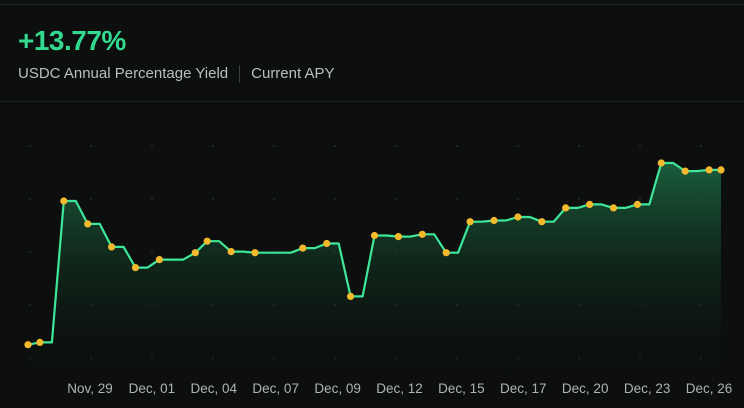 Image resolution: width=744 pixels, height=408 pixels. I want to click on current-apy-label: Current APY, so click(293, 73).